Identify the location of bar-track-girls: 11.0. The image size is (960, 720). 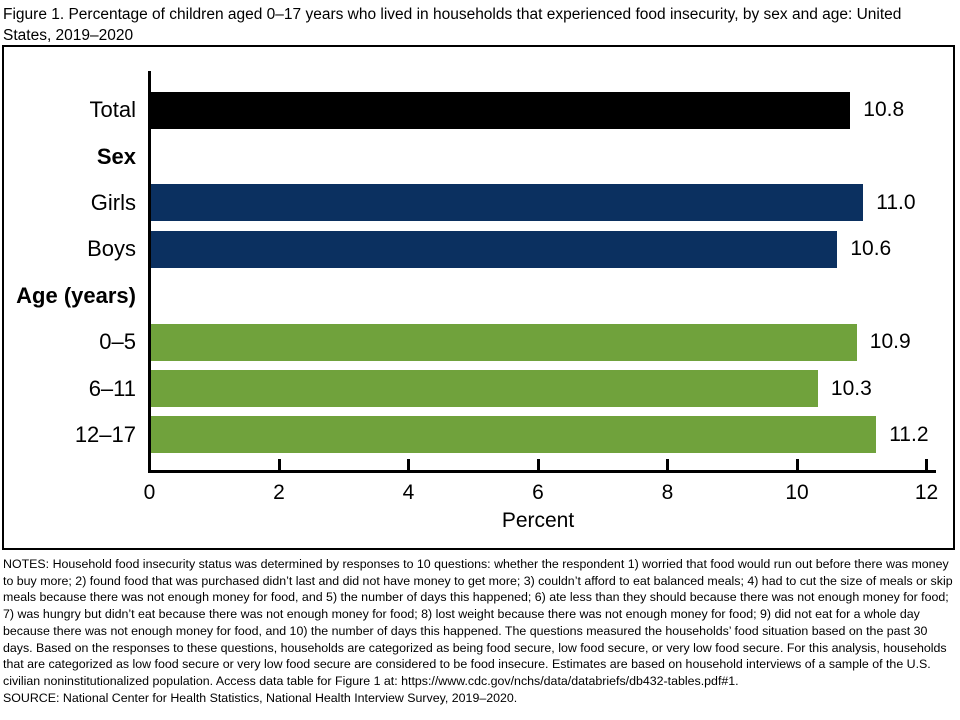
(552, 203).